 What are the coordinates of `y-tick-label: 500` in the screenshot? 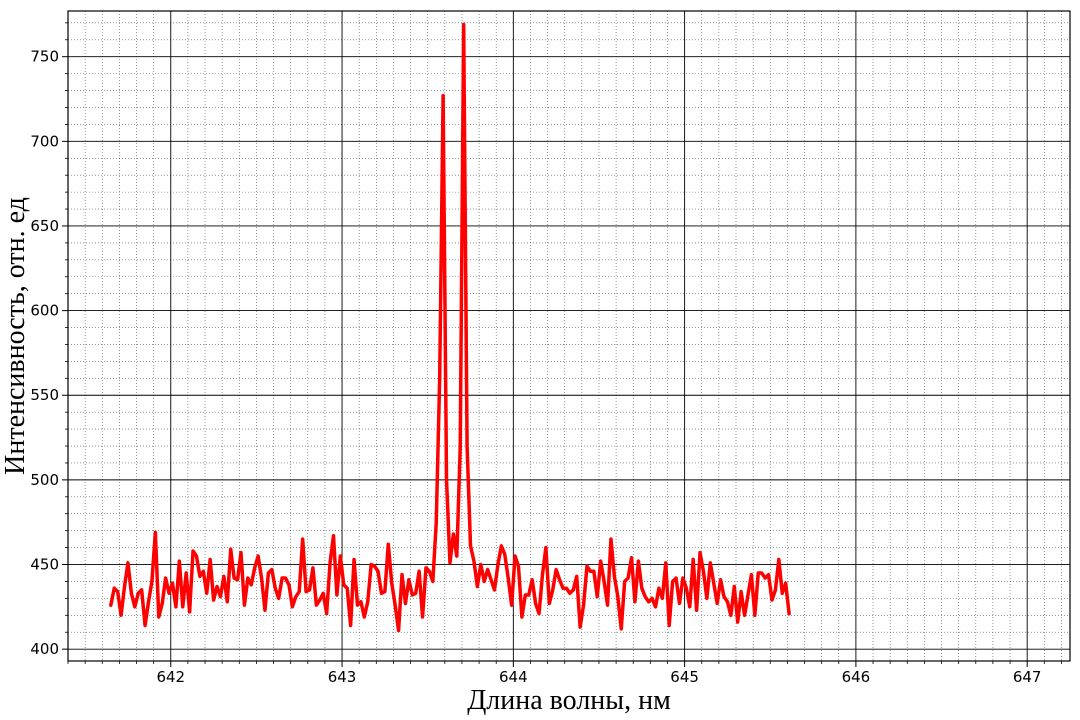 It's located at (44, 480).